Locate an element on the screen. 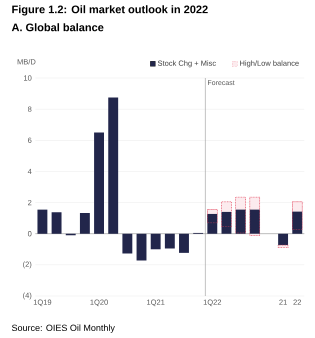  source-note: Source: OIES Oil Monthly is located at coordinates (63, 328).